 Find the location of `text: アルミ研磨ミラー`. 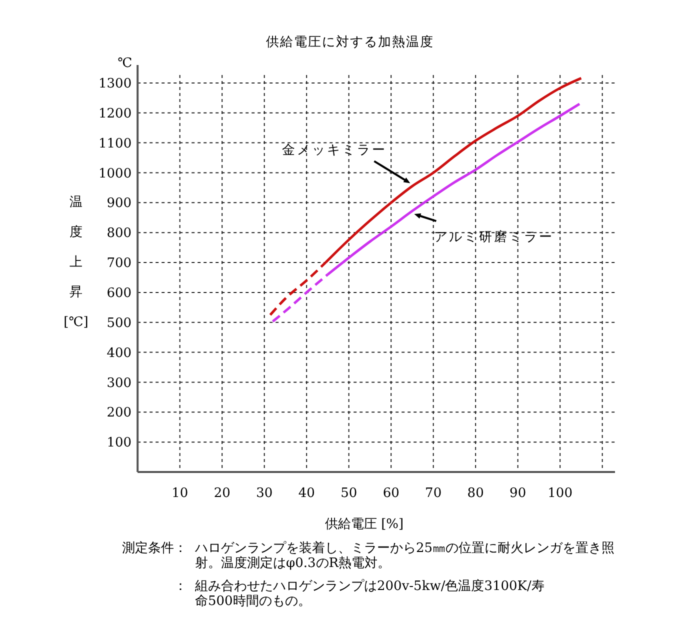

text: アルミ研磨ミラー is located at coordinates (494, 238).